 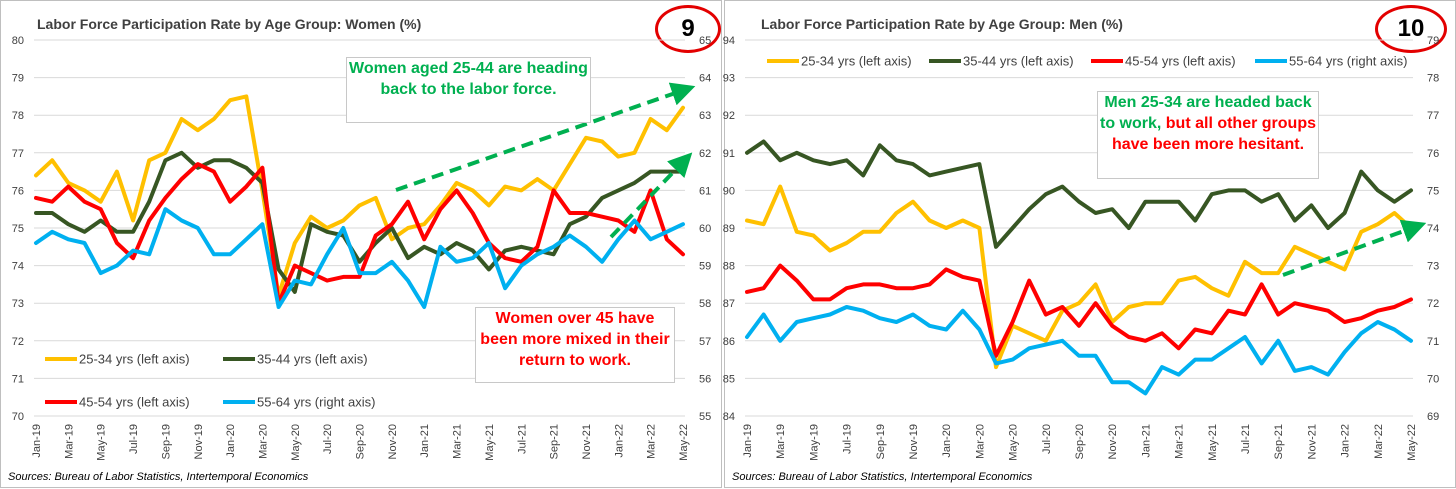 I want to click on y-left-tick-label: 88, so click(x=729, y=267).